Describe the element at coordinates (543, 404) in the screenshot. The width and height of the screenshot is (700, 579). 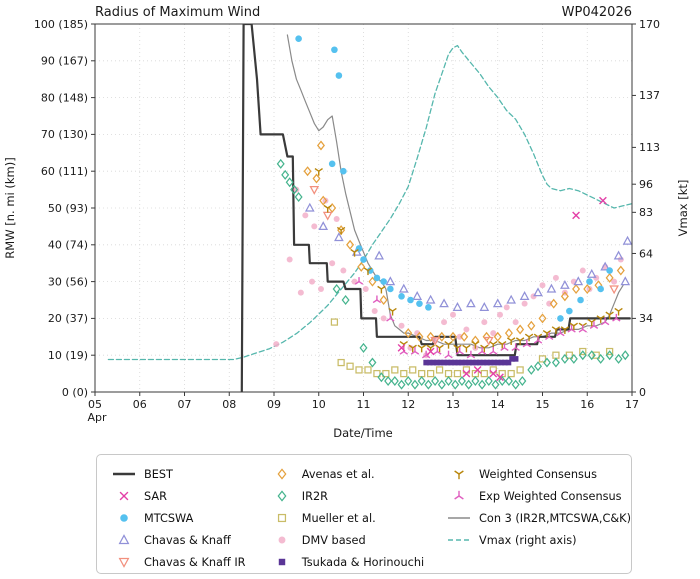
I see `x-tick-label: 15` at that location.